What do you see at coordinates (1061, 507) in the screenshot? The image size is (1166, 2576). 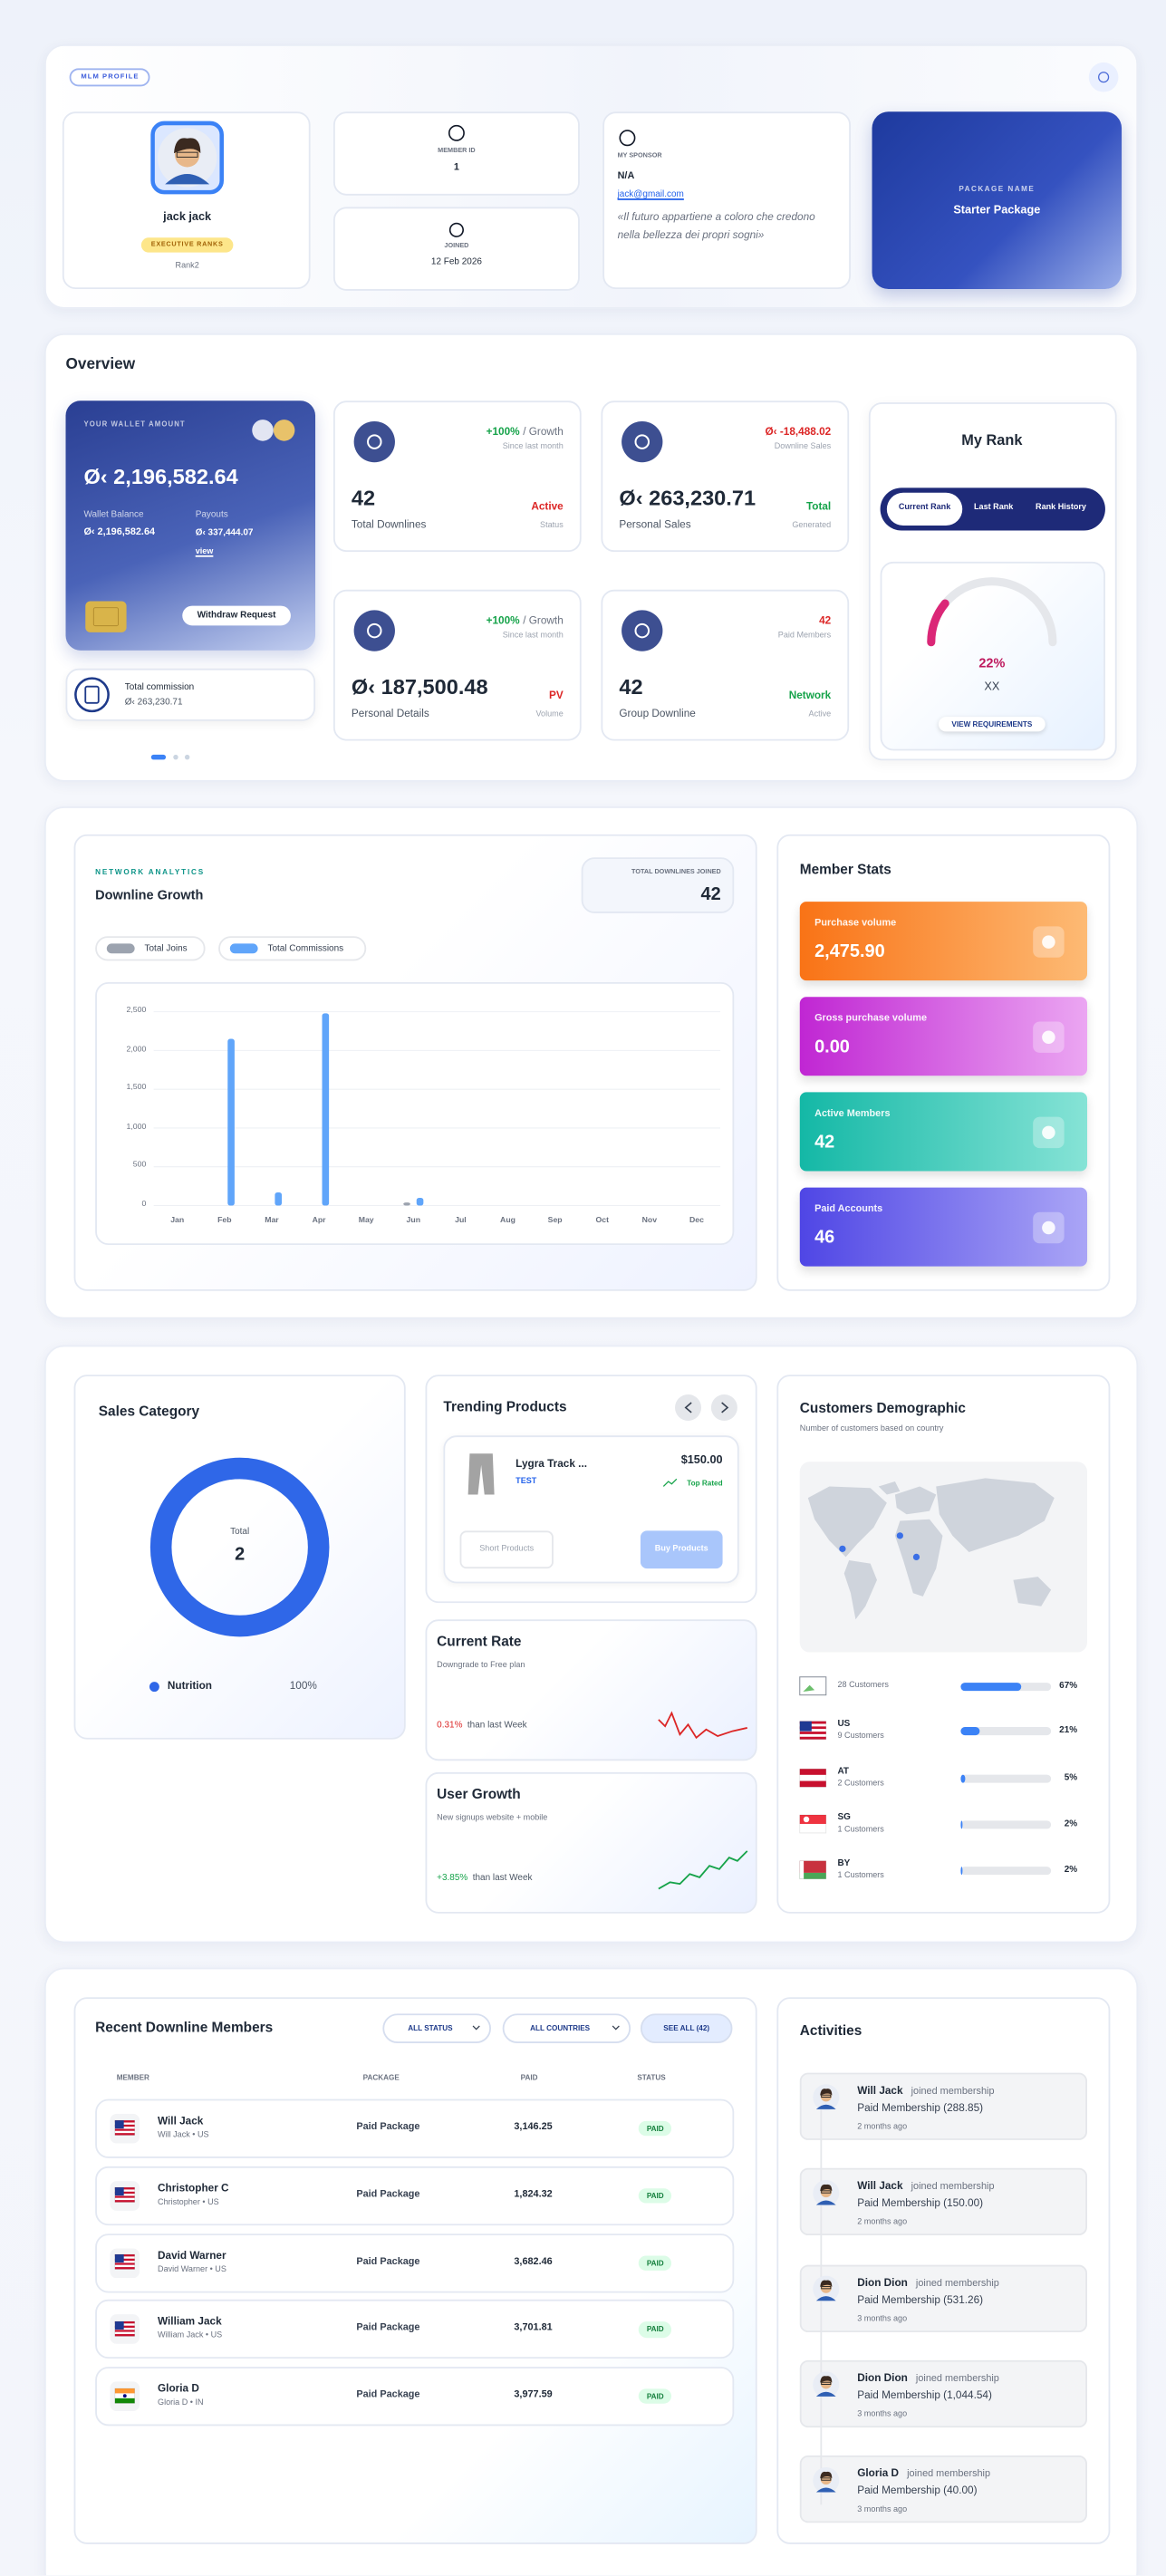 I see `rank-tab: Rank History` at bounding box center [1061, 507].